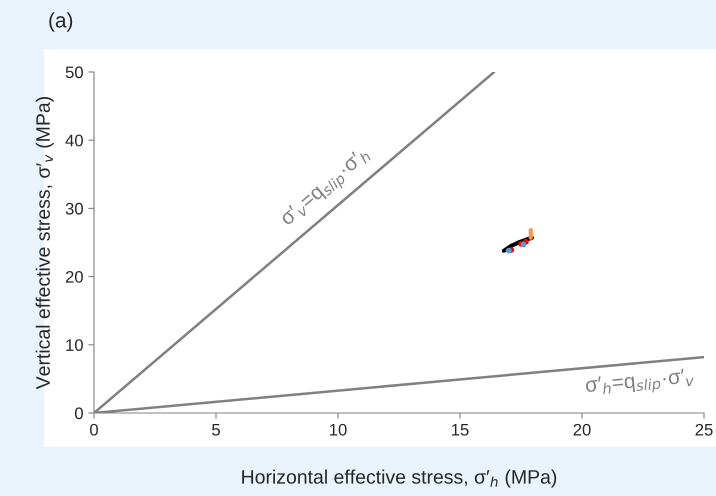  I want to click on y-axis-title: Vertical effective stress, σ′$_{v}$ (MPa), so click(45, 243).